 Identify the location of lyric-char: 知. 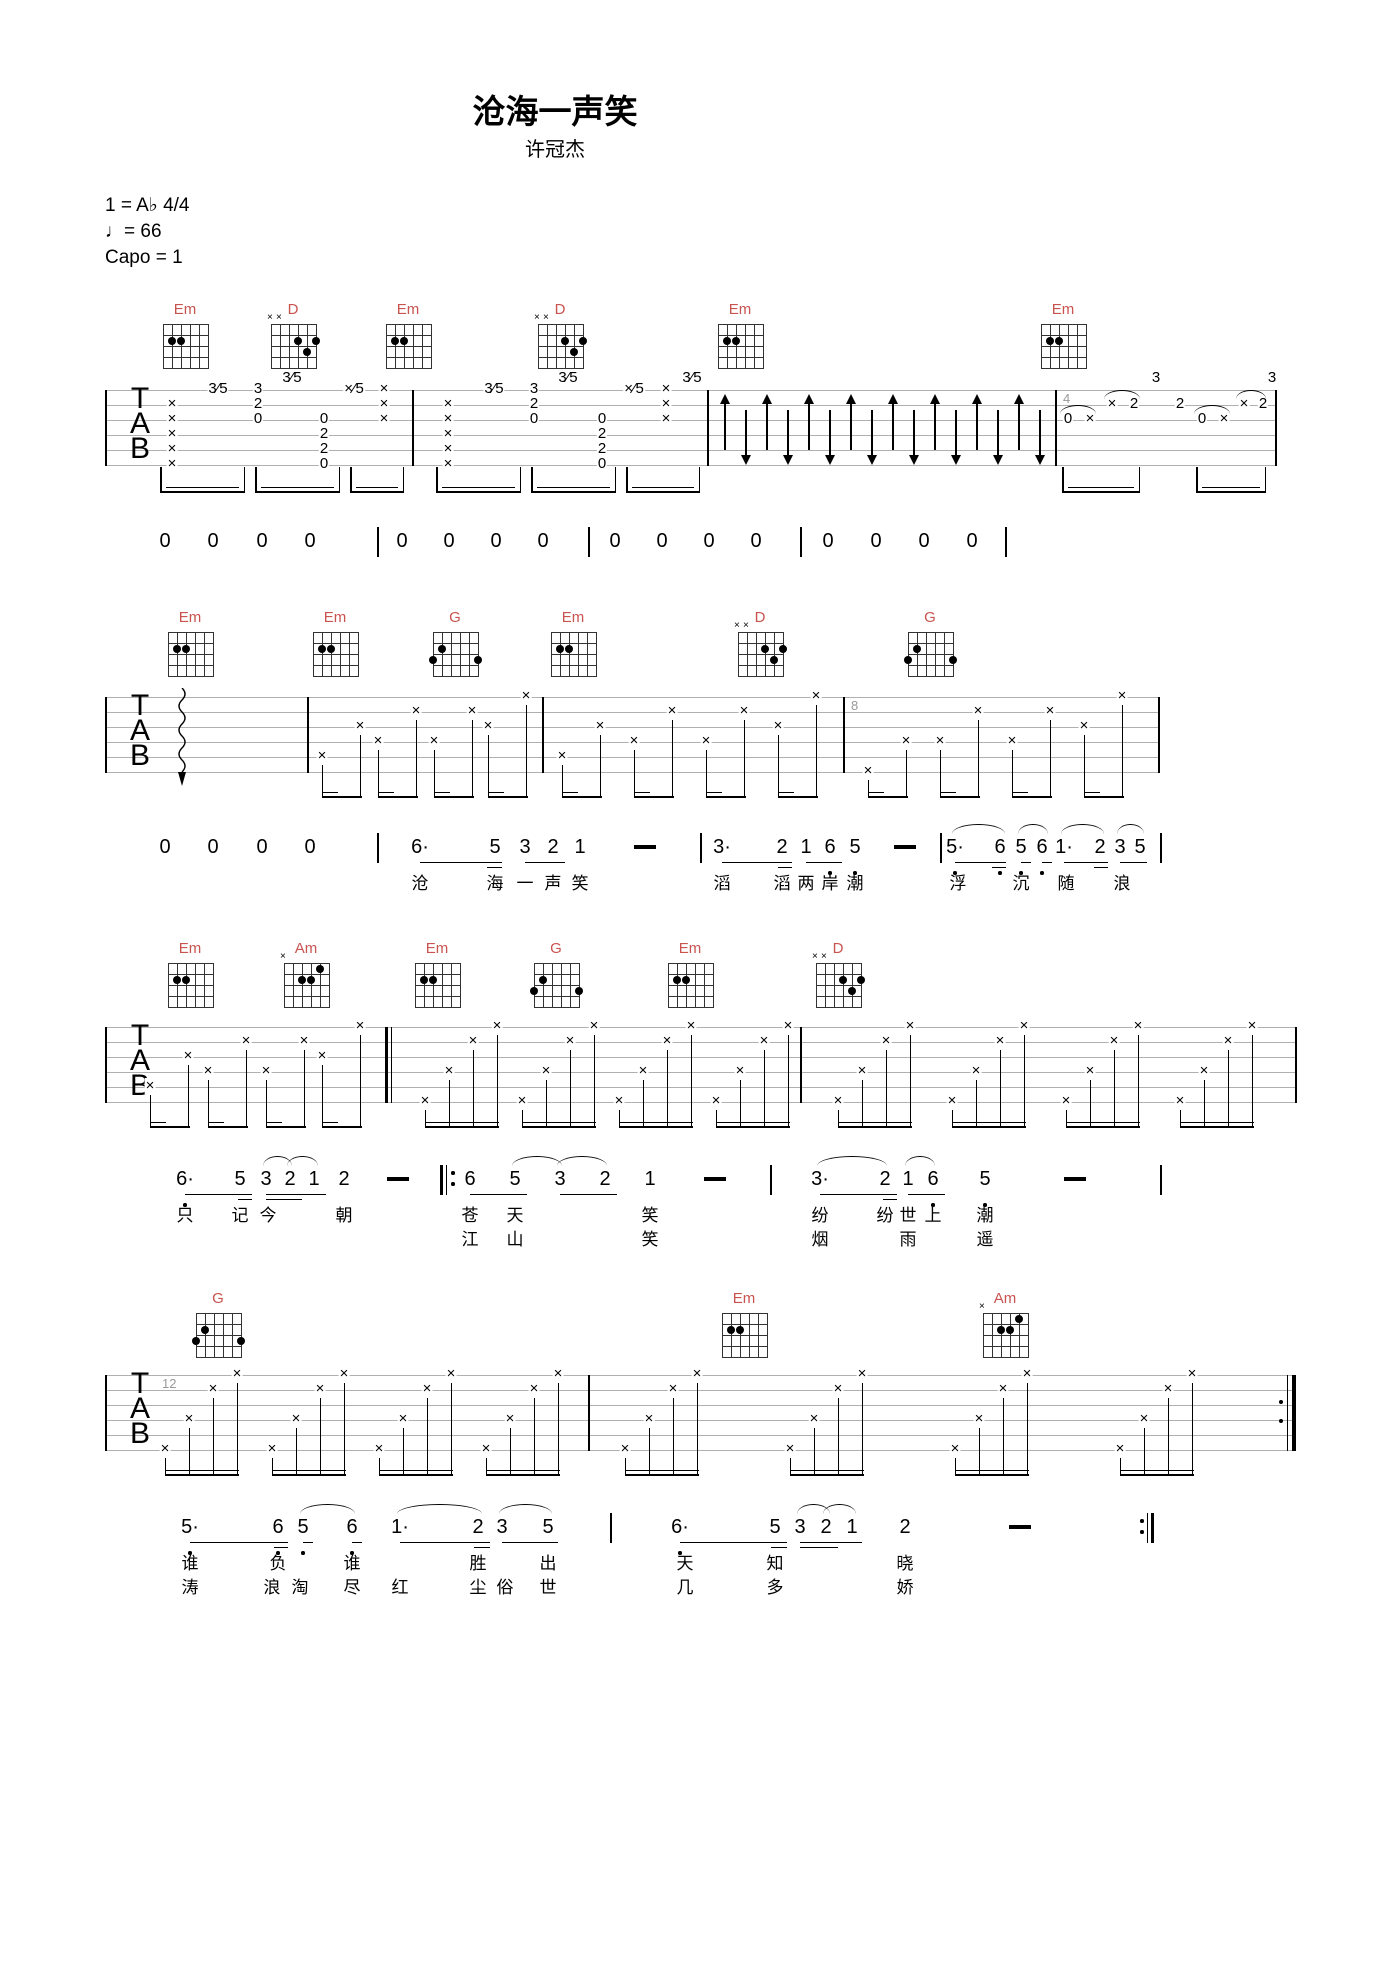
(775, 1563).